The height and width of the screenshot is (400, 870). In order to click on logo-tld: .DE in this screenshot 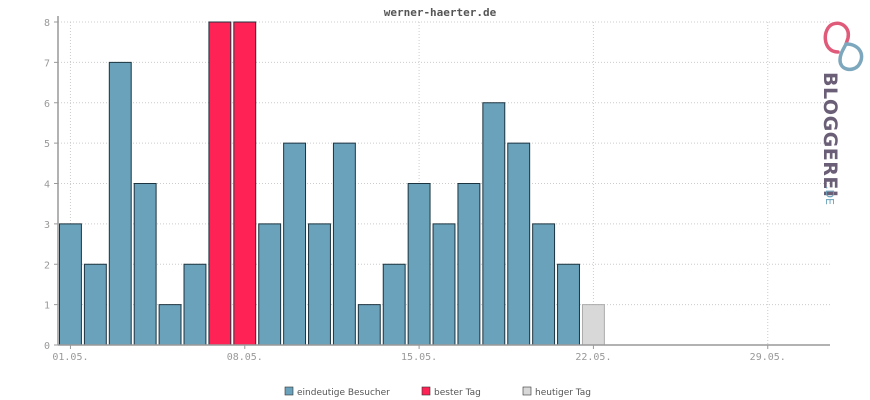, I will do `click(829, 195)`.